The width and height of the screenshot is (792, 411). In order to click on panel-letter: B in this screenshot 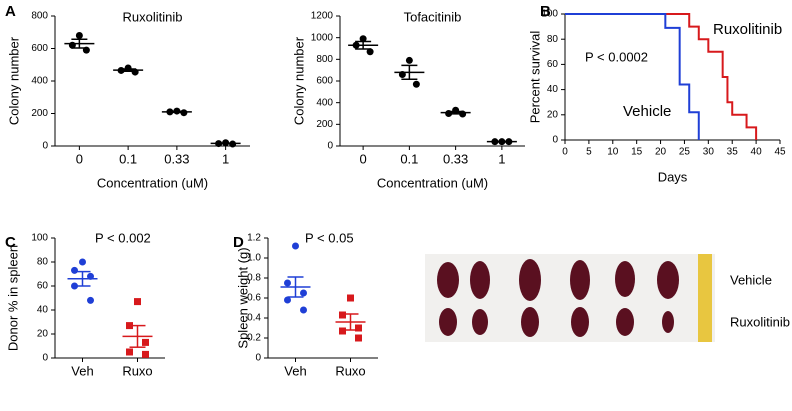, I will do `click(545, 11)`.